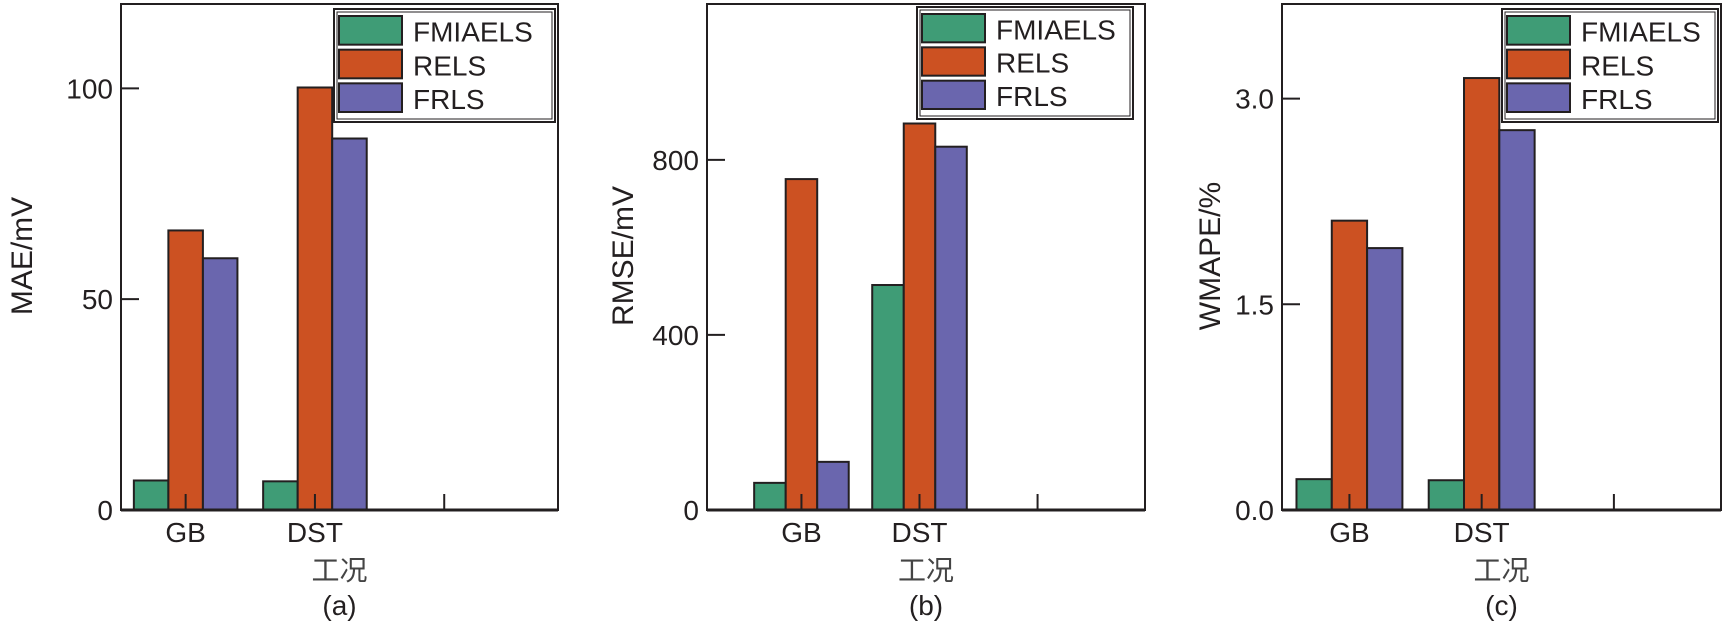 The height and width of the screenshot is (624, 1732). Describe the element at coordinates (22, 256) in the screenshot. I see `y-axis-label: MAE/mV` at that location.